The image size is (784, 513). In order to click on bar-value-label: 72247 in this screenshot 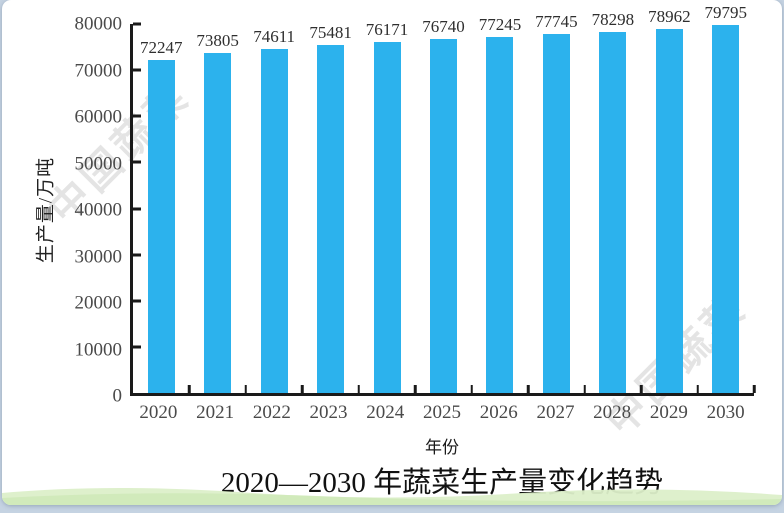, I will do `click(161, 47)`.